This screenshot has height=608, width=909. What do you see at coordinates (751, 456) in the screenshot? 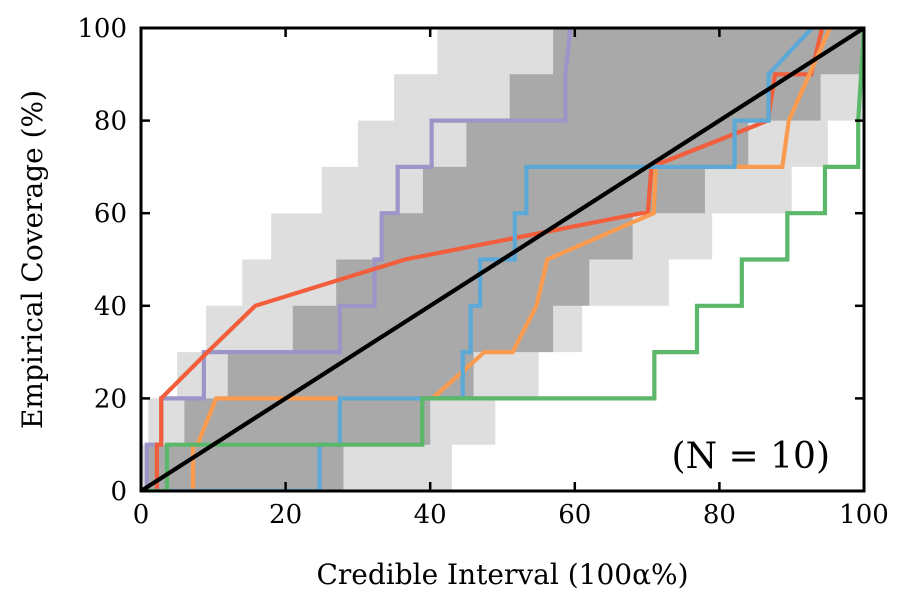
I see `sample-size-annotation: (N = 10)` at bounding box center [751, 456].